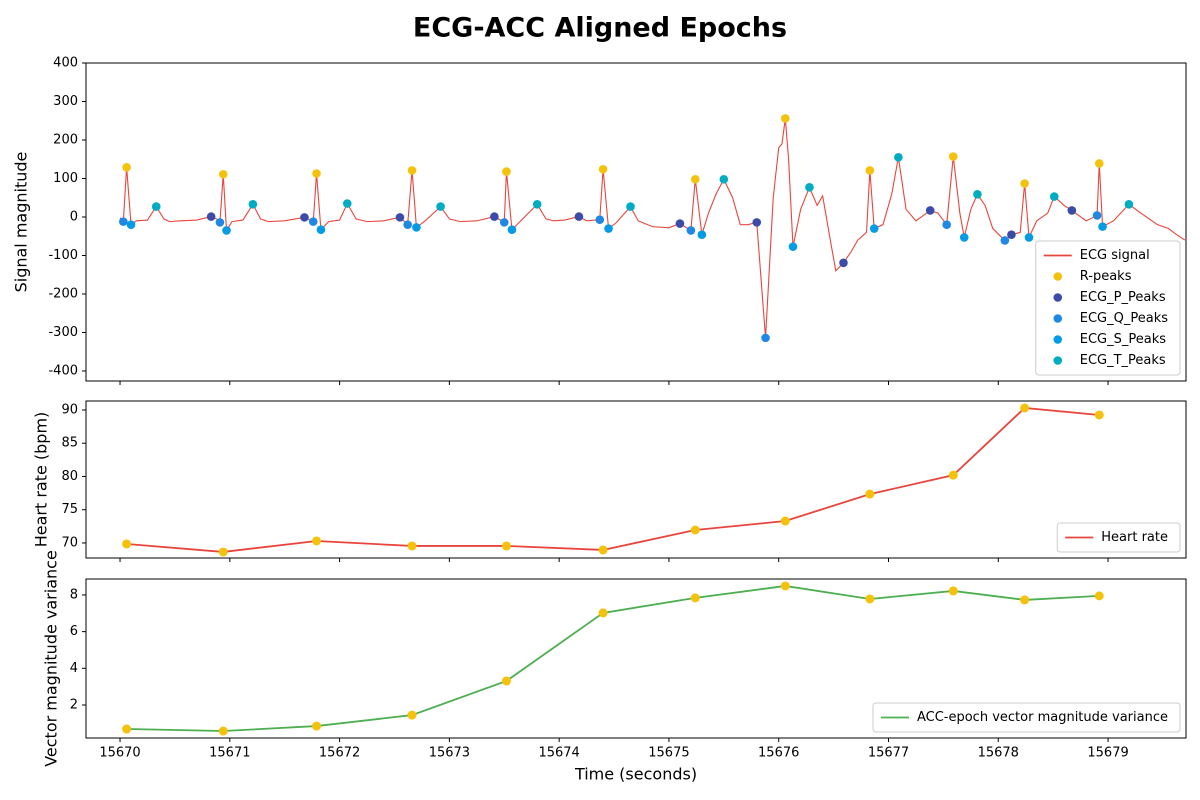 Image resolution: width=1200 pixels, height=800 pixels. Describe the element at coordinates (74, 216) in the screenshot. I see `y-tick-label: 0` at that location.